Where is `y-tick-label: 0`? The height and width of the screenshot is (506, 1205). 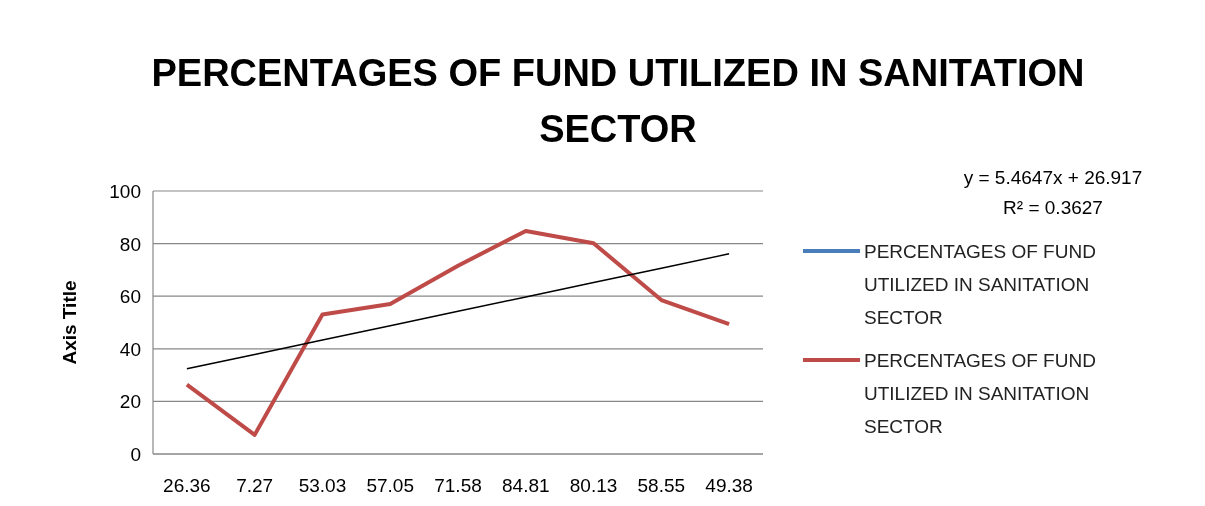
y-tick-label: 0 is located at coordinates (135, 454).